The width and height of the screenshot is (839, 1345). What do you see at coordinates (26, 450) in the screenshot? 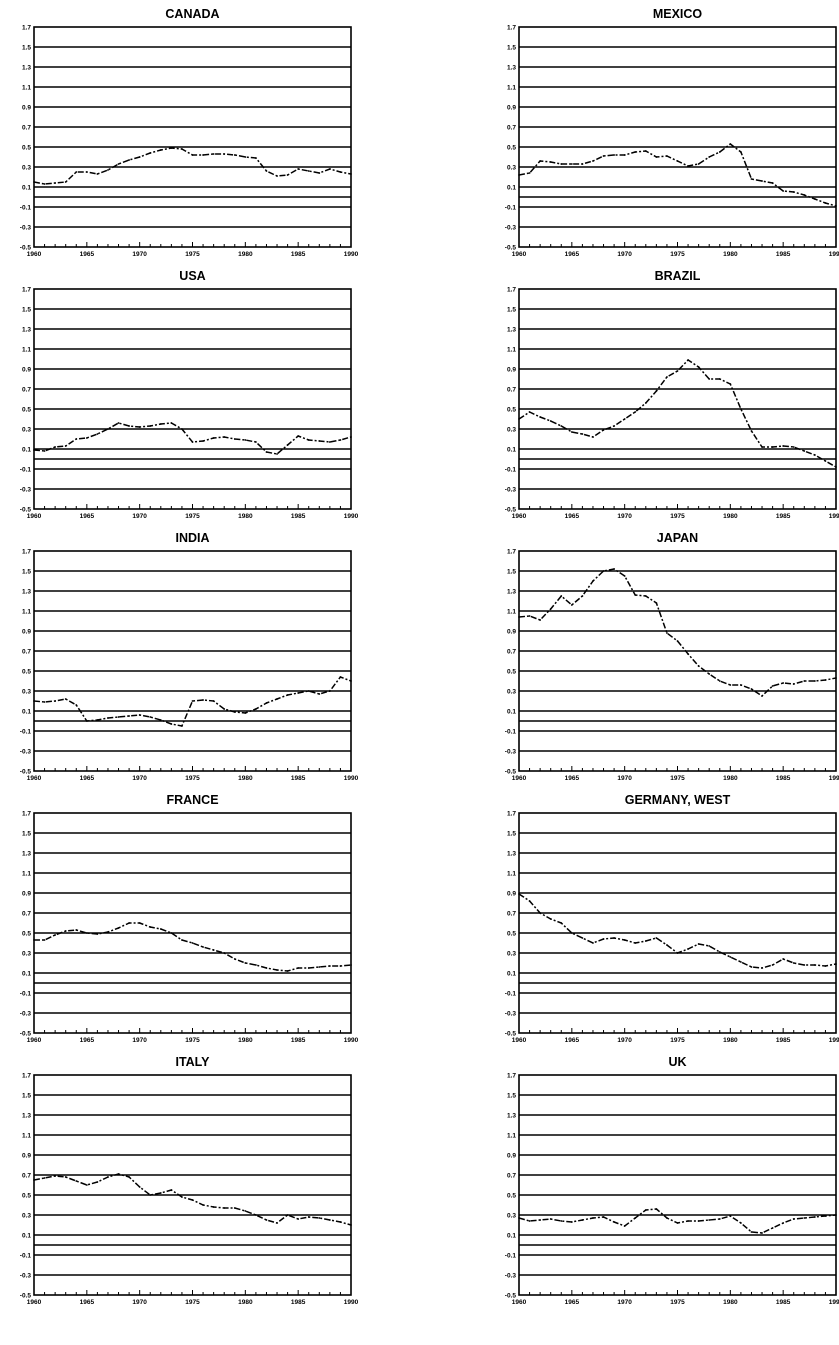
I see `y-tick-label: 0.1` at bounding box center [26, 450].